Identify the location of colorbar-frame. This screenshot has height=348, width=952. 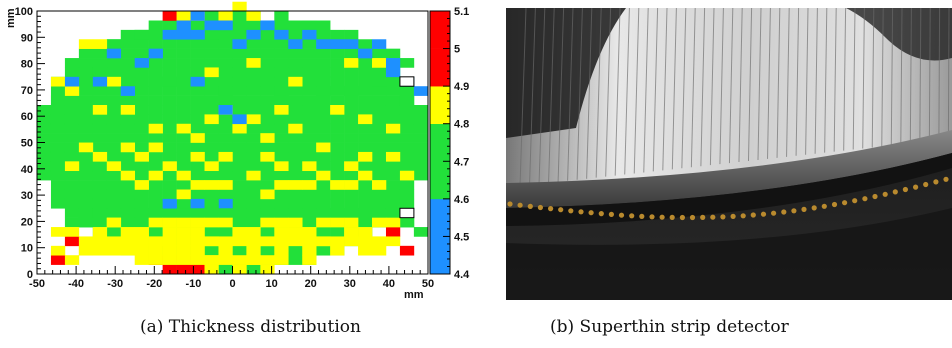
(440, 142).